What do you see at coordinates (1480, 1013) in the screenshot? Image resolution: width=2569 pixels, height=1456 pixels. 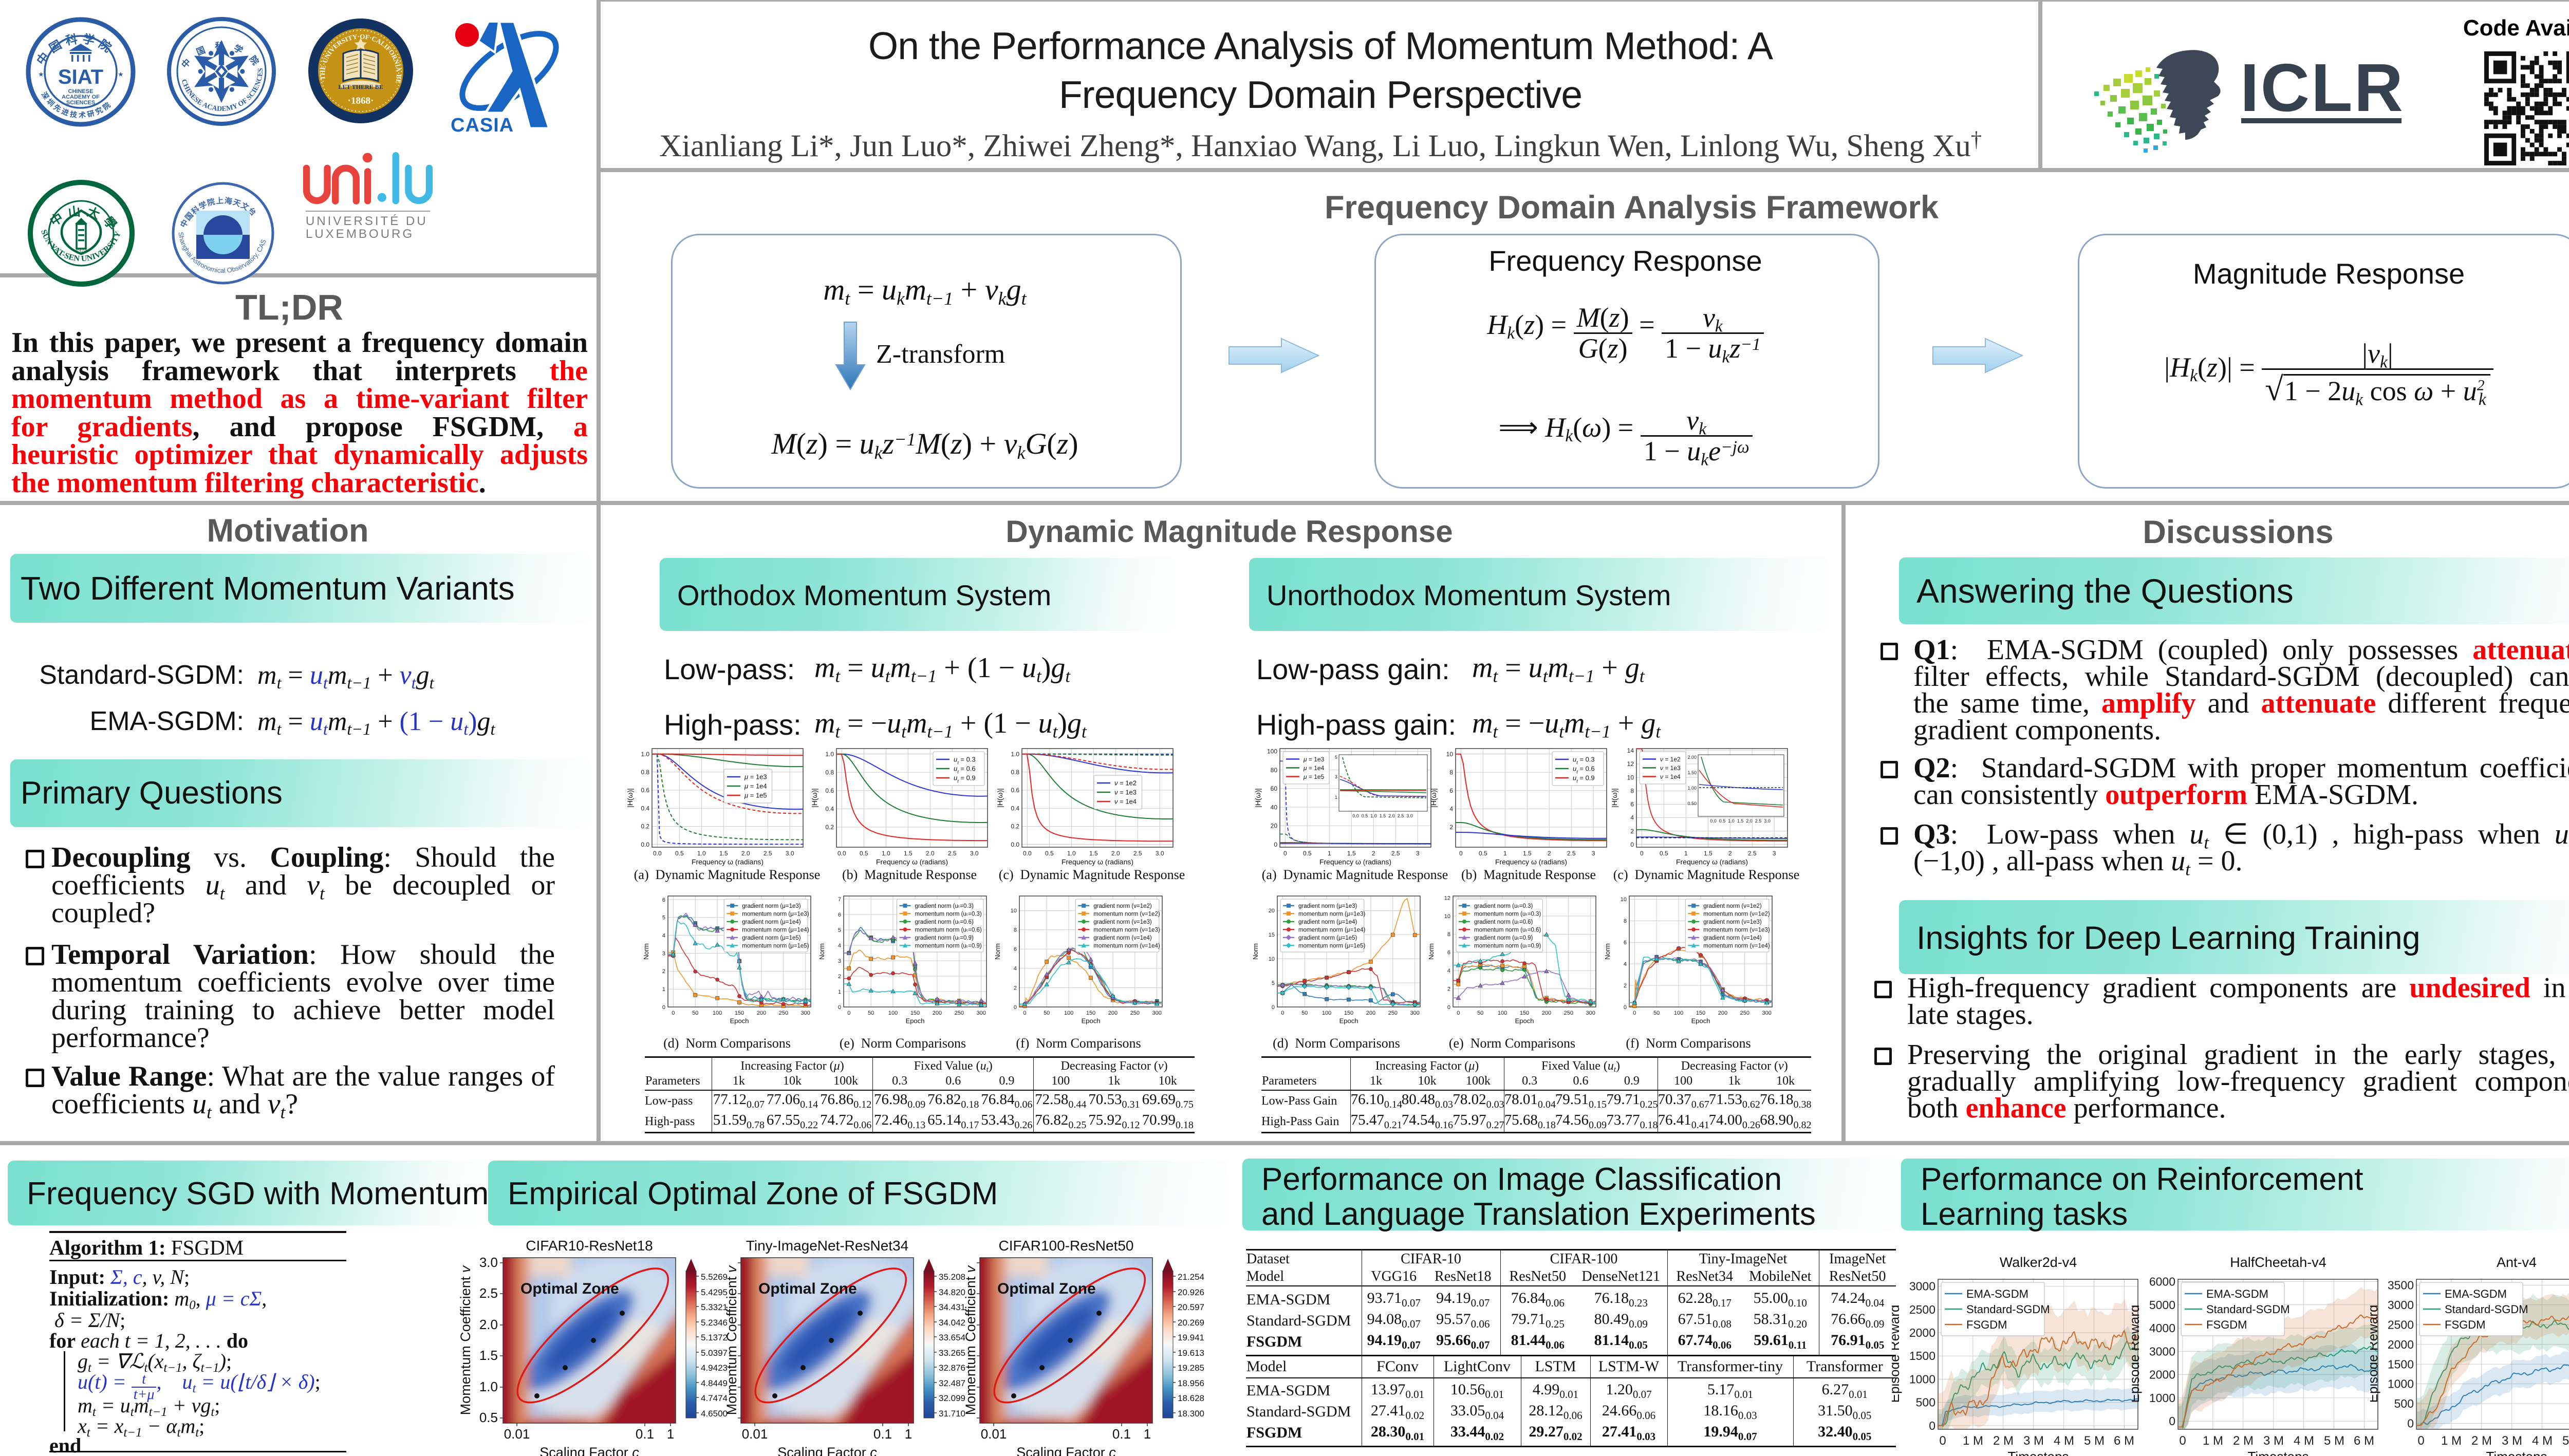 I see `svg-text: 50` at bounding box center [1480, 1013].